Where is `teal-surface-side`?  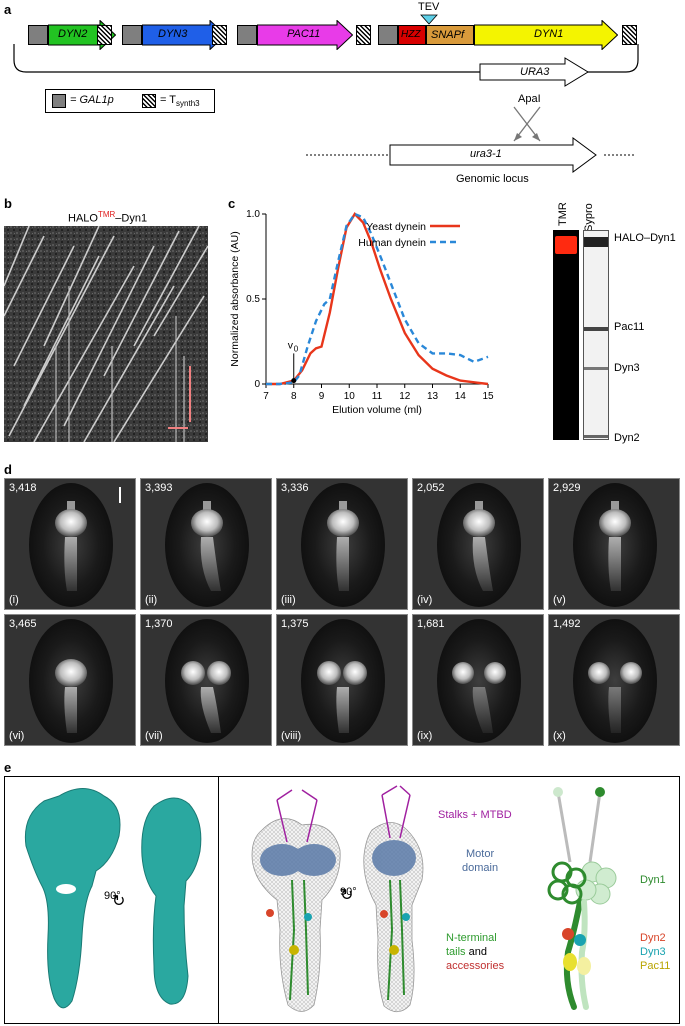
teal-surface-side is located at coordinates (171, 901).